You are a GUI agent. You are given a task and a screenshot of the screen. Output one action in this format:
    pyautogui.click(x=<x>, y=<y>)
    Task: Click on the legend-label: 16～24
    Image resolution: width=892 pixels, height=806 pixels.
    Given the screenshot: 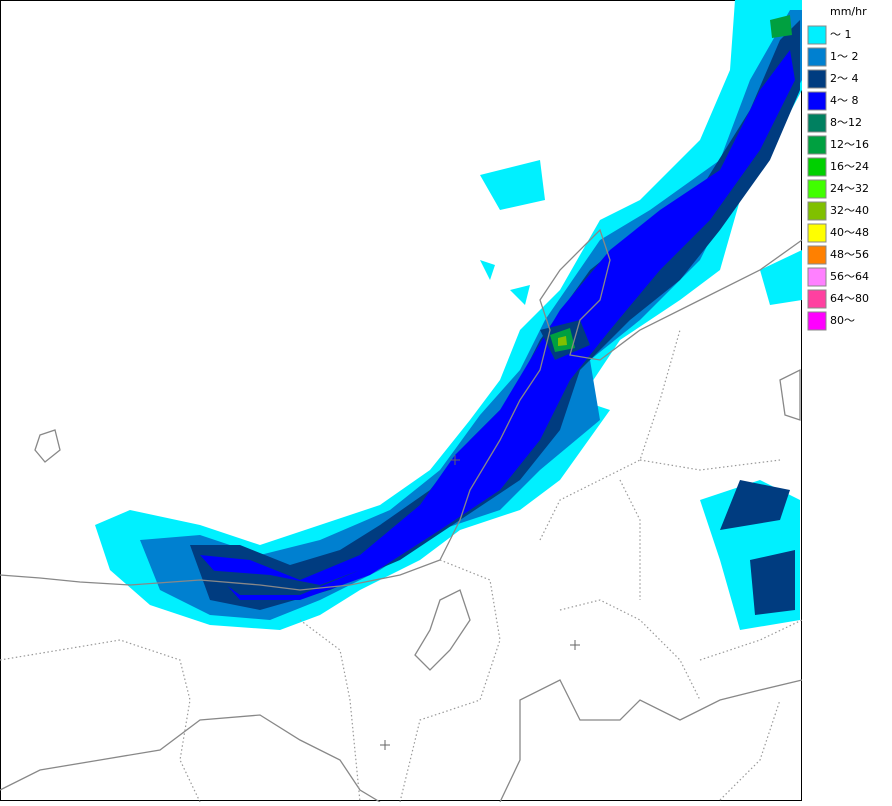 What is the action you would take?
    pyautogui.click(x=849, y=166)
    